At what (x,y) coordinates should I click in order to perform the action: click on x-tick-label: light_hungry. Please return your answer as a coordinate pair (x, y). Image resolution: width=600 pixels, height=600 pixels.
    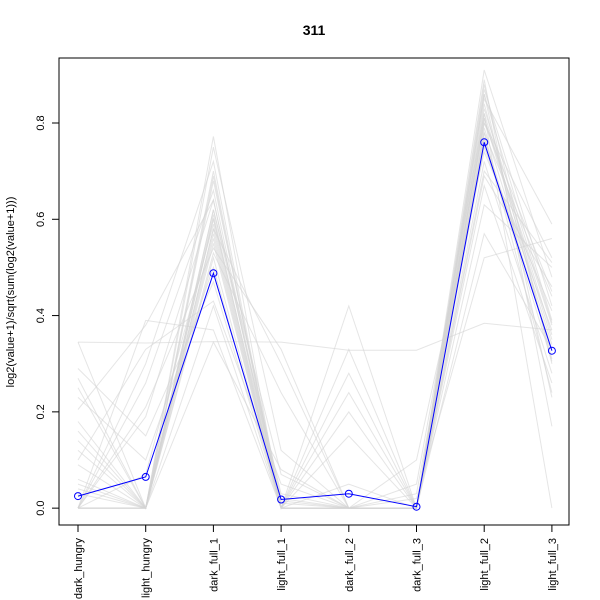
    Looking at the image, I should click on (147, 568).